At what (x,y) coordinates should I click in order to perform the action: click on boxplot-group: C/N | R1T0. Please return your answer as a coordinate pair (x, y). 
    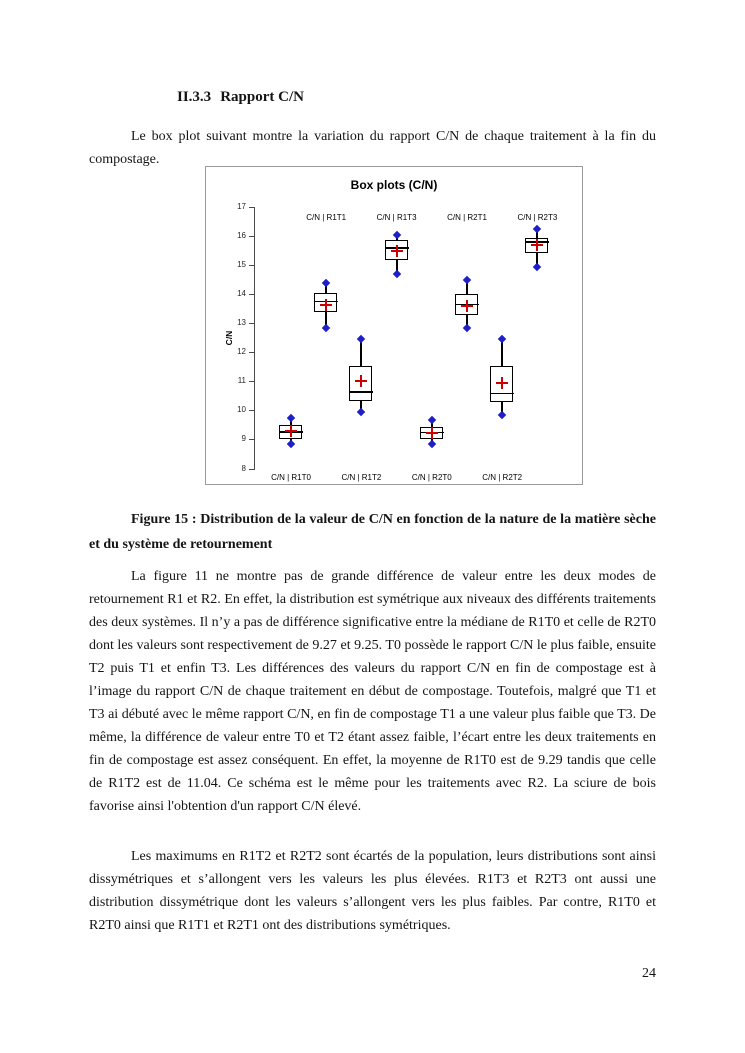
    Looking at the image, I should click on (418, 344).